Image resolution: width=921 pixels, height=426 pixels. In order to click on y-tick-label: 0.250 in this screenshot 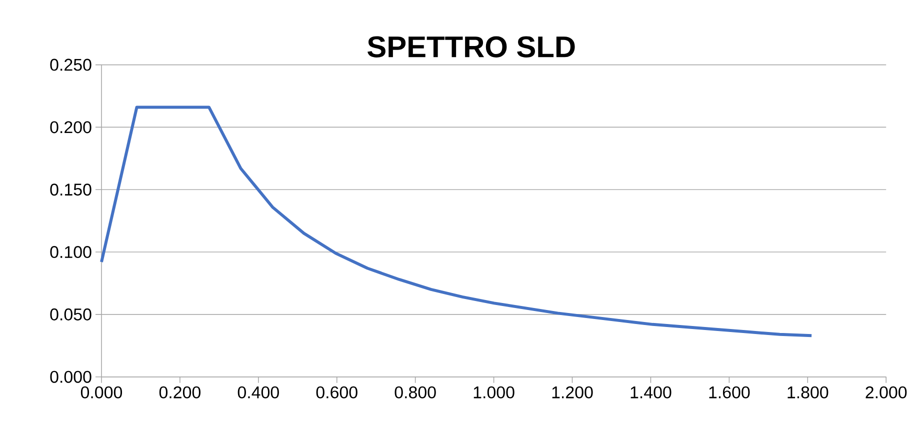, I will do `click(71, 64)`.